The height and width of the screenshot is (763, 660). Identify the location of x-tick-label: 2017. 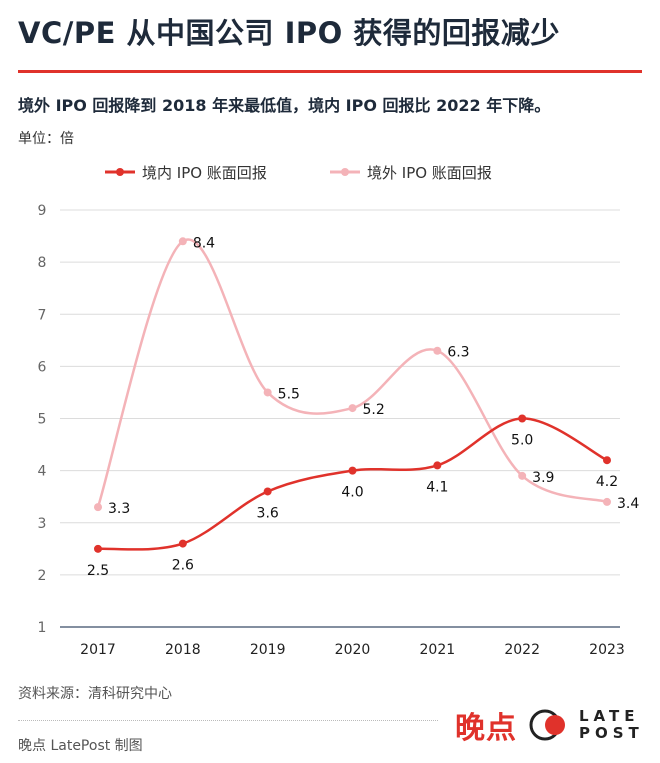
(98, 650).